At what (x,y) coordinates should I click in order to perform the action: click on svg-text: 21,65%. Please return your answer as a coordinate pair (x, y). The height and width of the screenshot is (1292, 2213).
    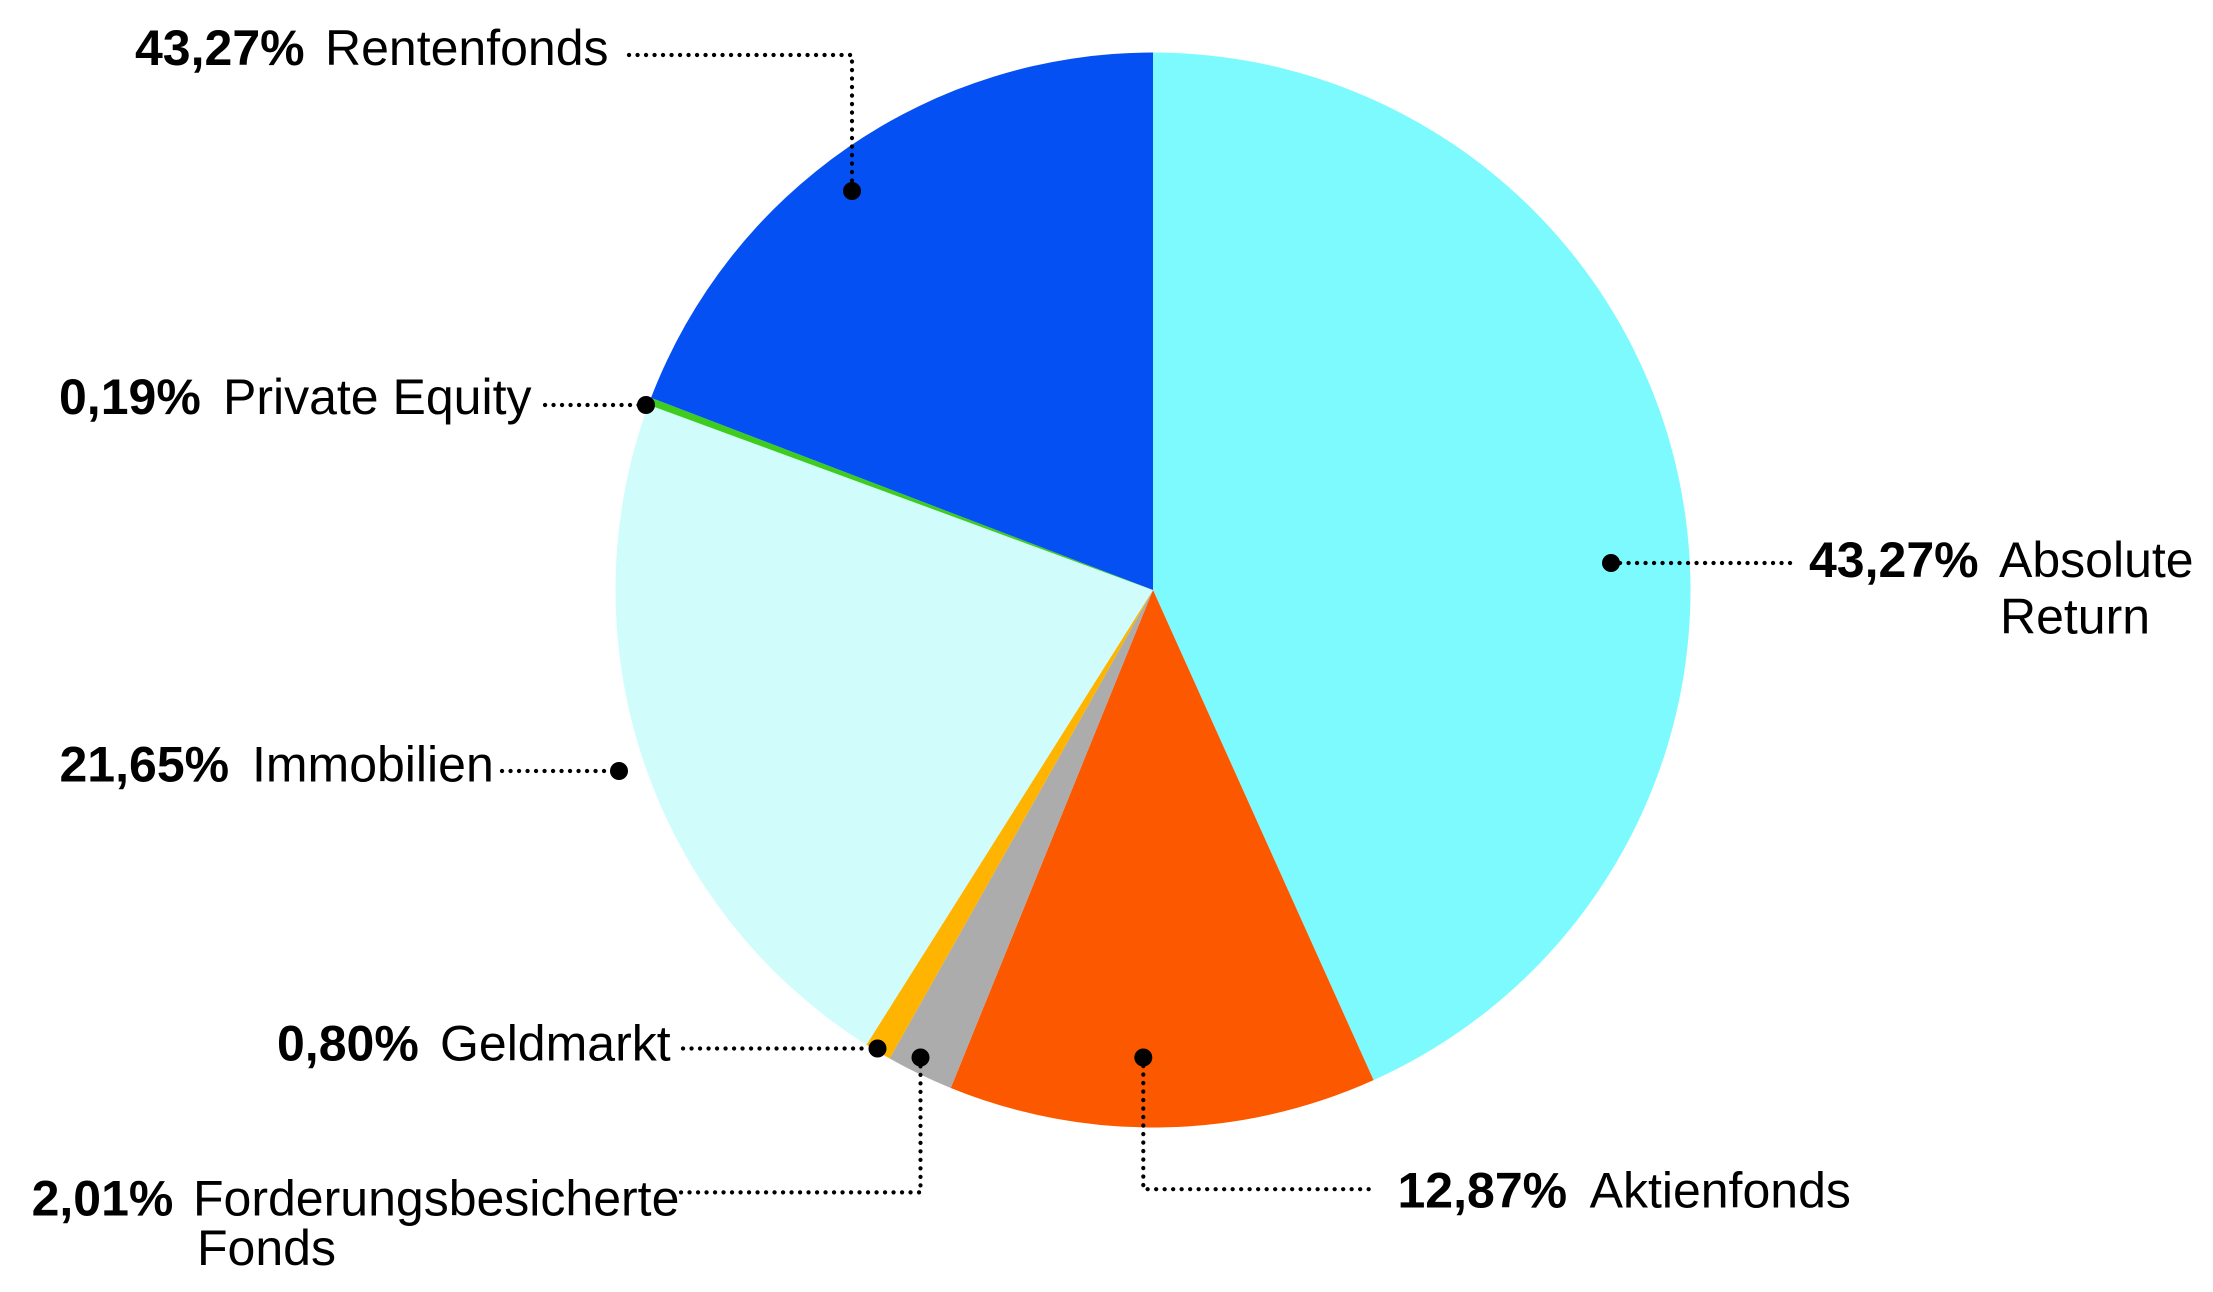
    Looking at the image, I should click on (145, 765).